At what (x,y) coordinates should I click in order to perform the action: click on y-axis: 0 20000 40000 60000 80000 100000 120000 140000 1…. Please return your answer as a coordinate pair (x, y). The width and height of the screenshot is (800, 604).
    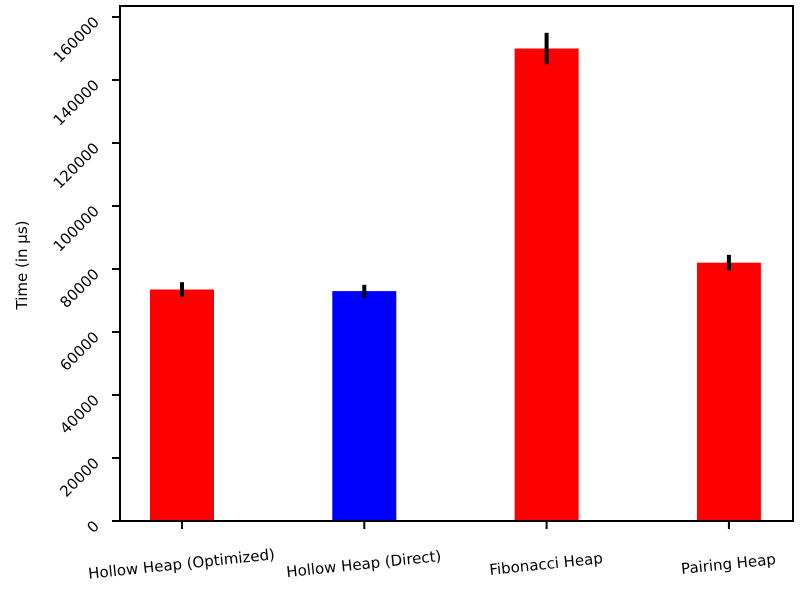
    Looking at the image, I should click on (85, 275).